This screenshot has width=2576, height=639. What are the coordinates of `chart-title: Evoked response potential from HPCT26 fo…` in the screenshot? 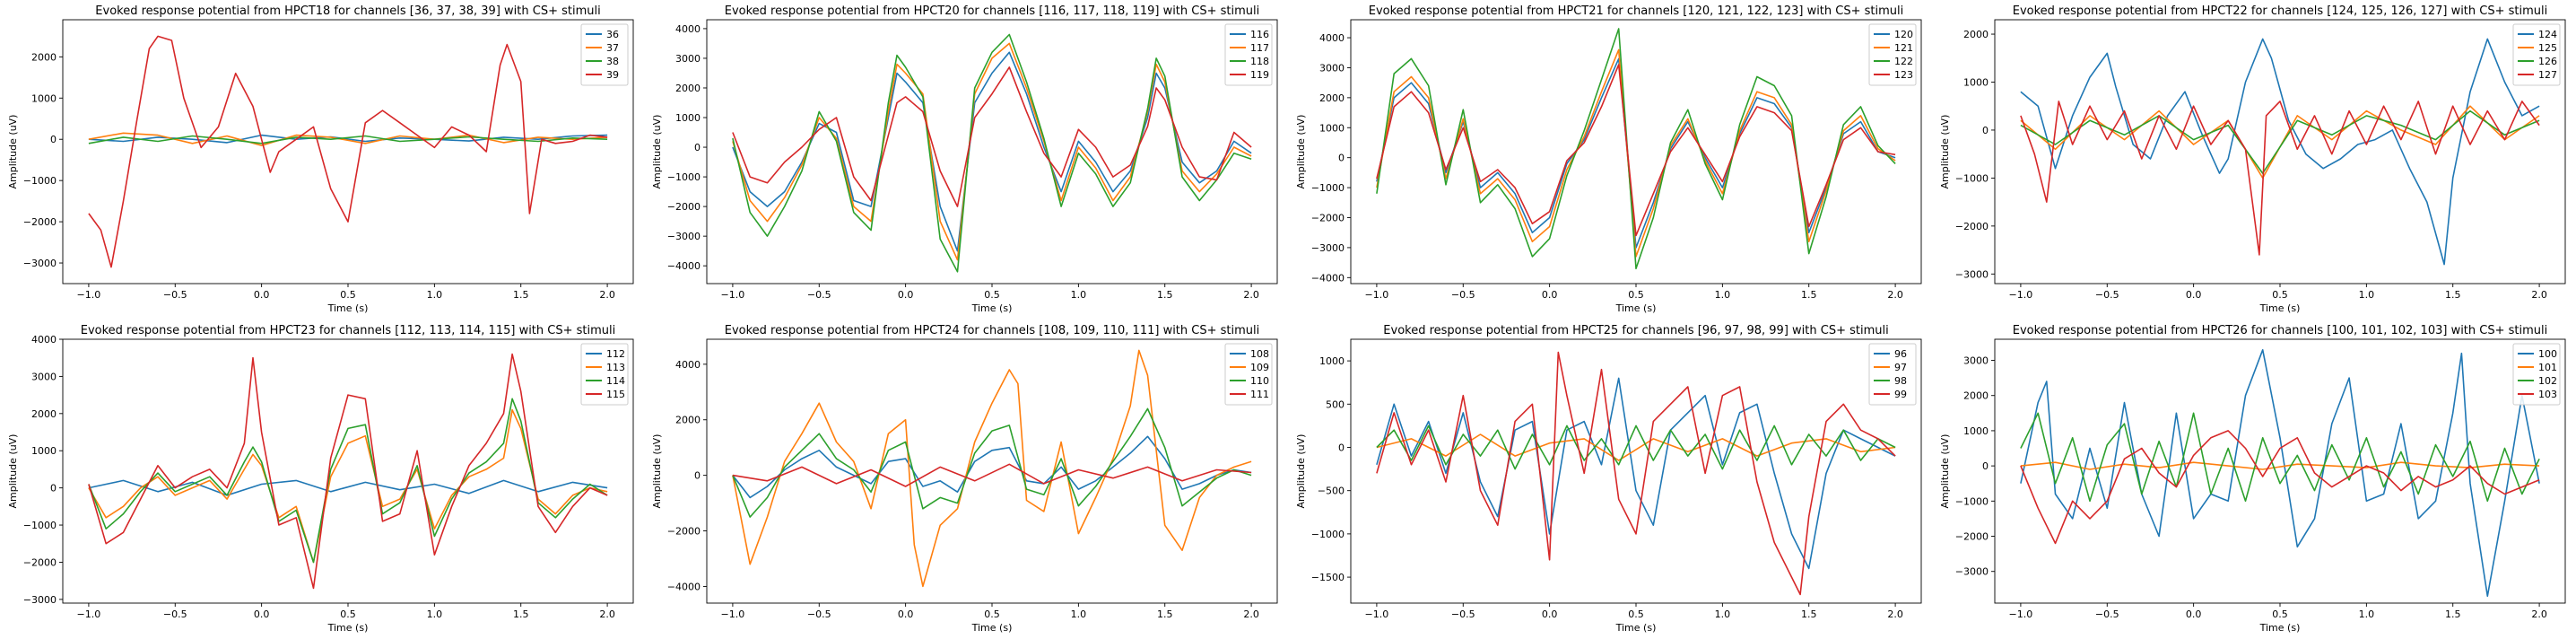 It's located at (2280, 331).